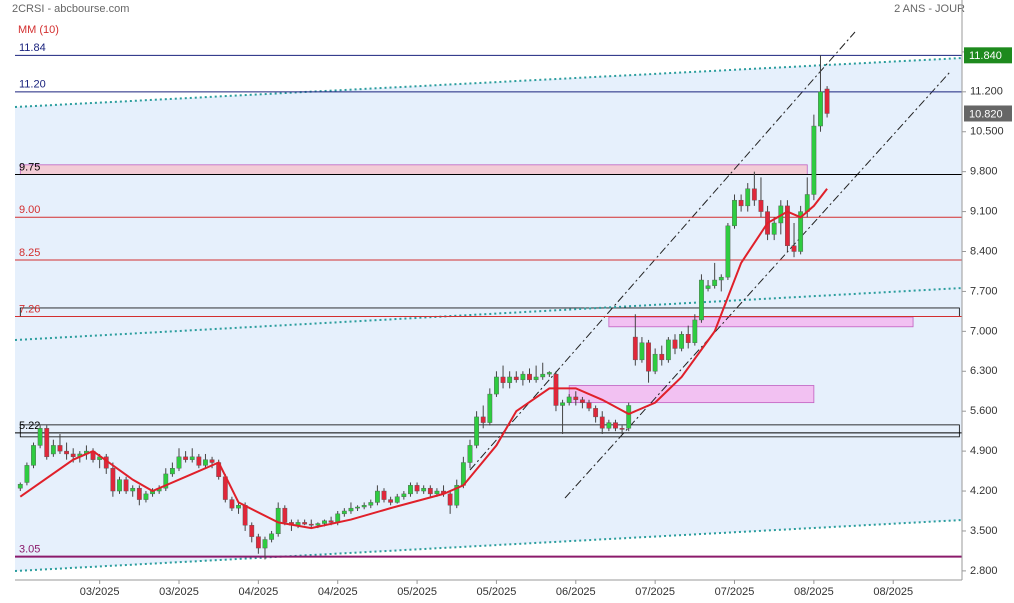  Describe the element at coordinates (497, 592) in the screenshot. I see `x-tick-label: 05/2025` at that location.